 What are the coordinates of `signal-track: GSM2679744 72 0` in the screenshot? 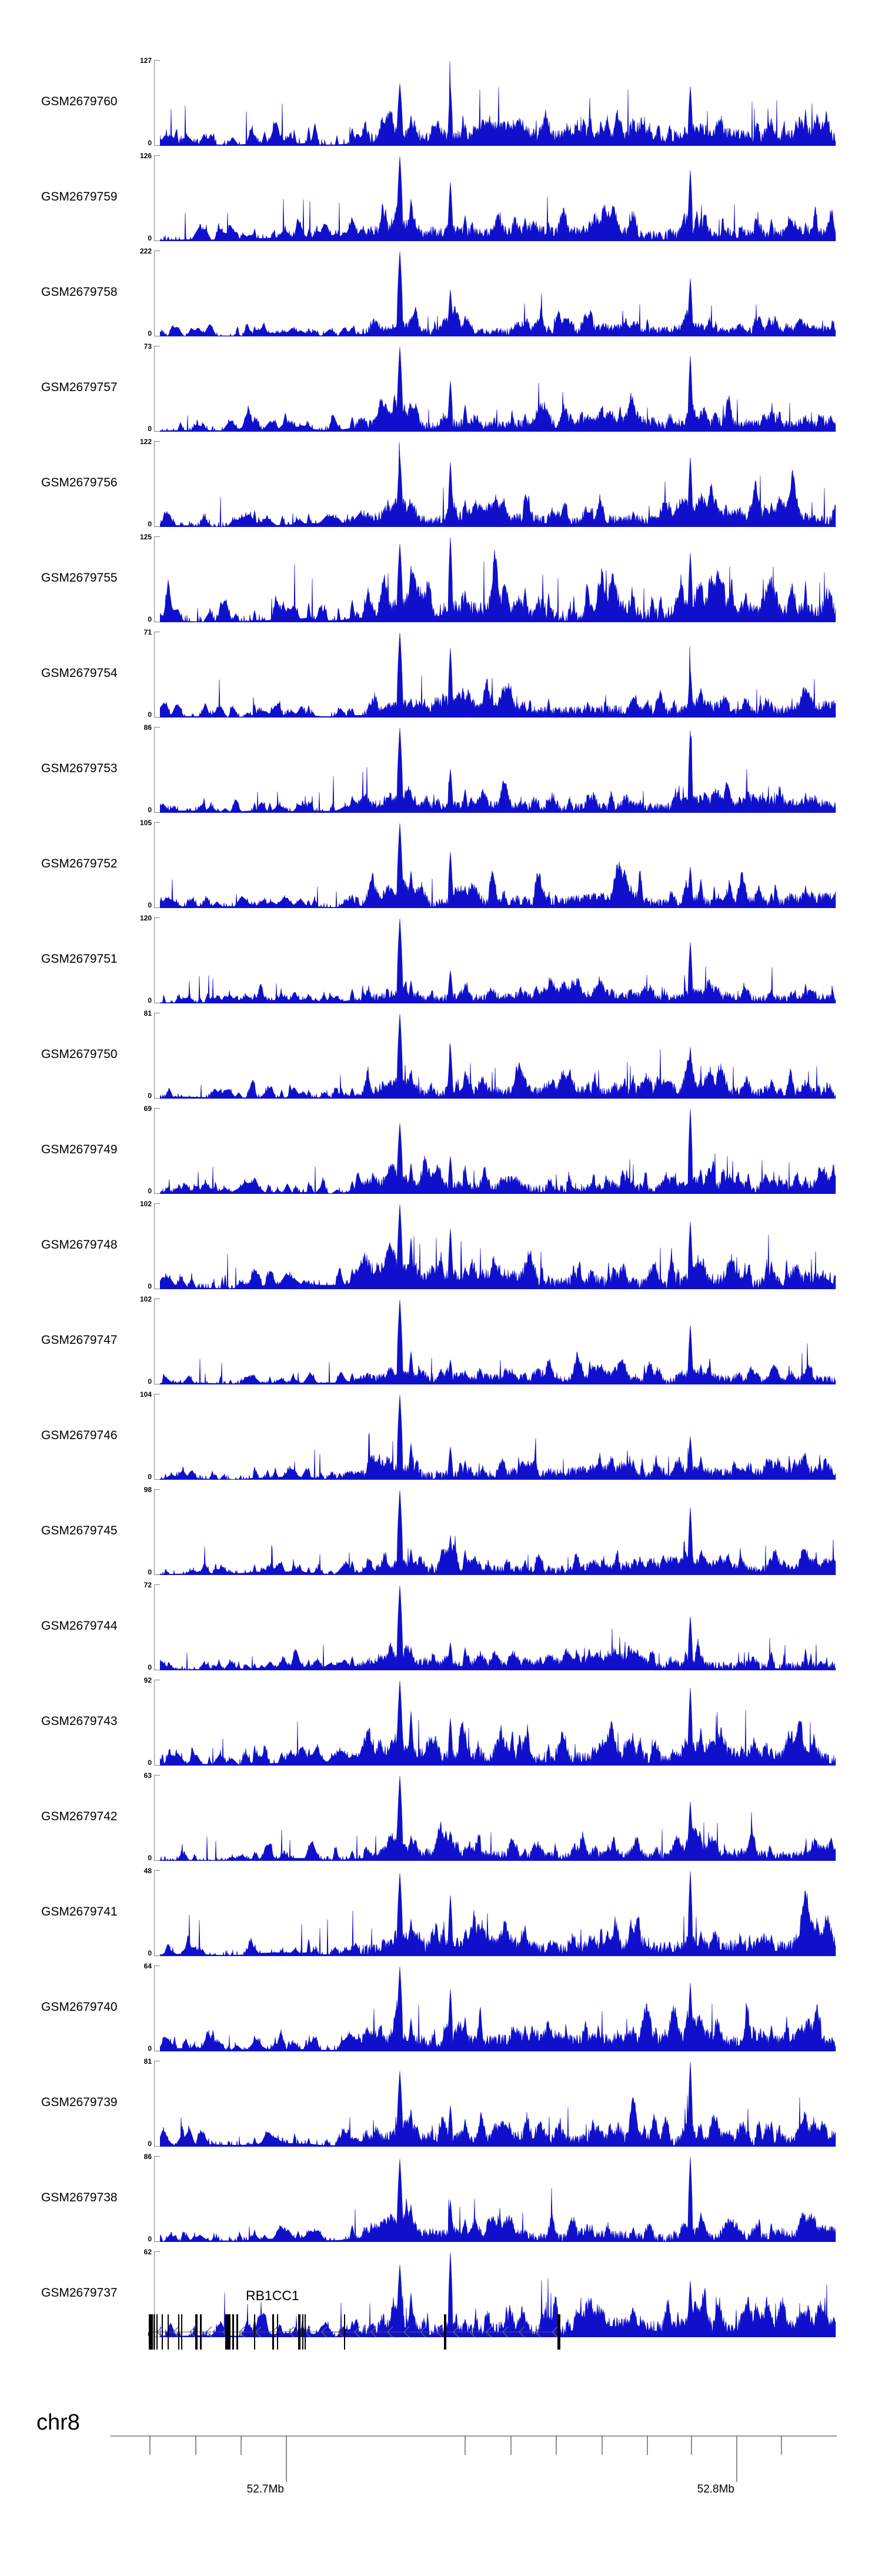 It's located at (441, 1630).